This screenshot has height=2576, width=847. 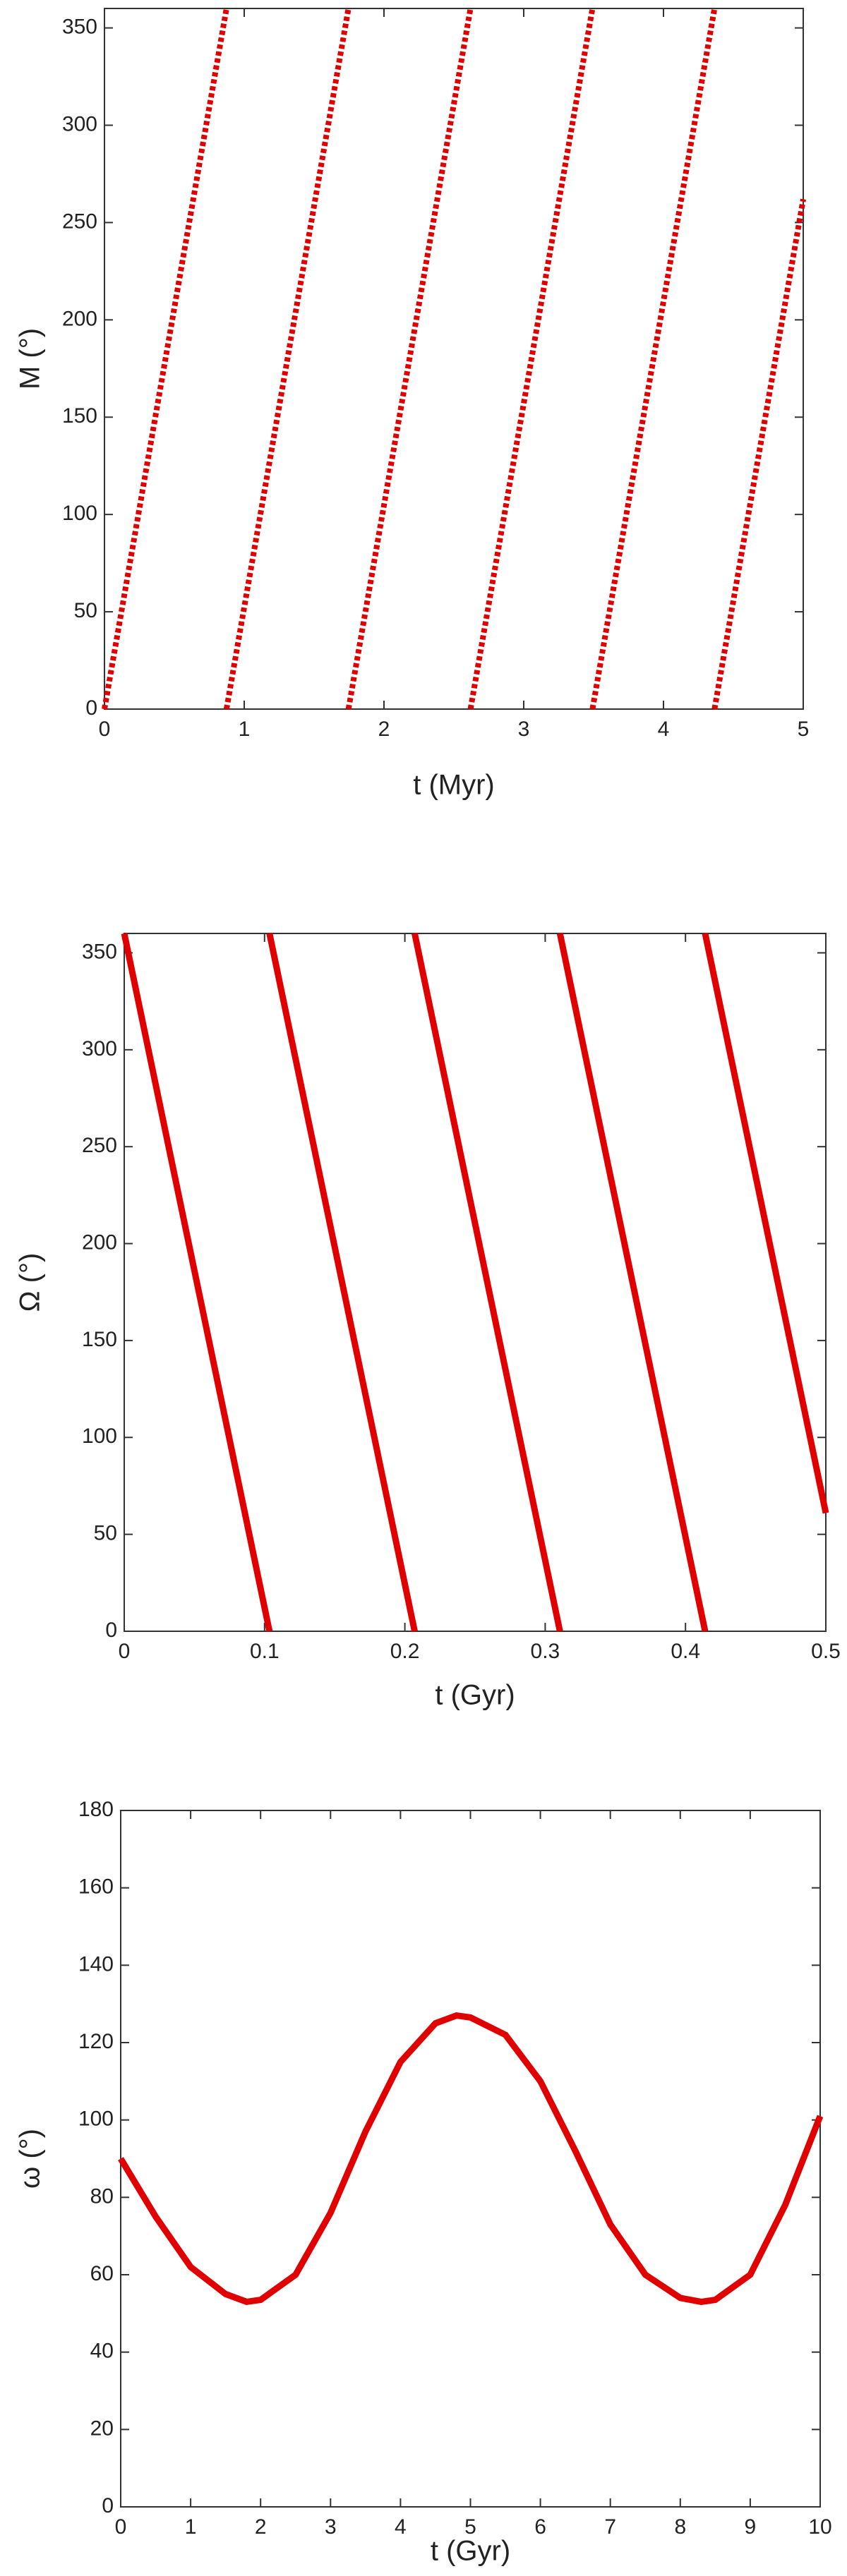 What do you see at coordinates (545, 1652) in the screenshot?
I see `x-tick-label: 0.3` at bounding box center [545, 1652].